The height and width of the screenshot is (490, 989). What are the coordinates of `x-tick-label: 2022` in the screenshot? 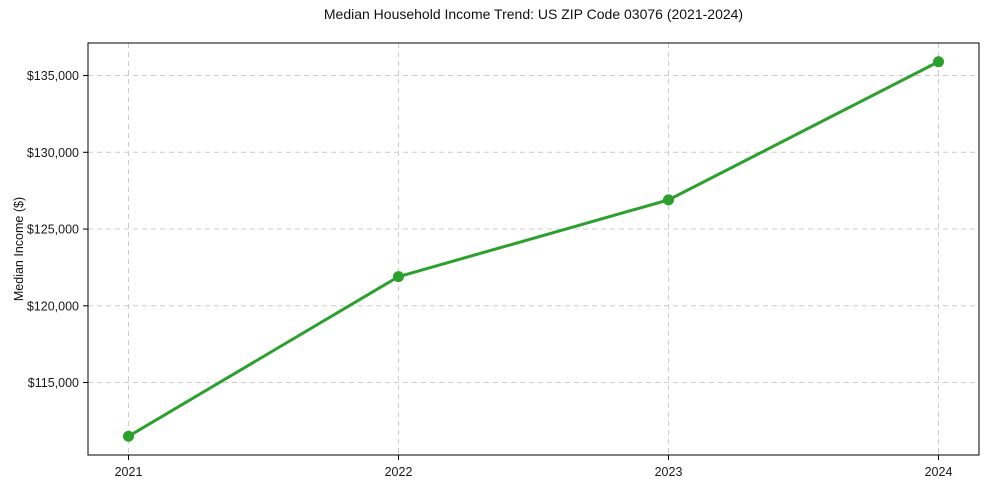 It's located at (399, 472).